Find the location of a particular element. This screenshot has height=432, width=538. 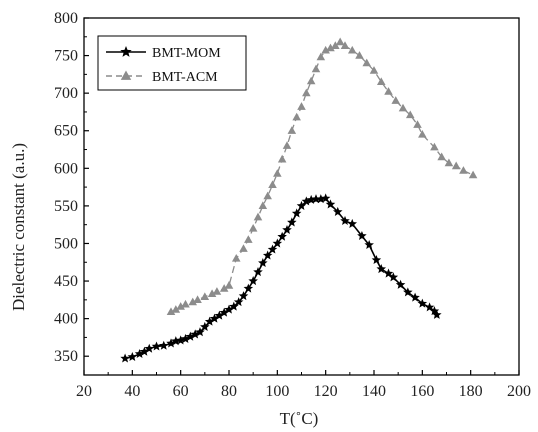

y-tick-label: 700 is located at coordinates (66, 93).